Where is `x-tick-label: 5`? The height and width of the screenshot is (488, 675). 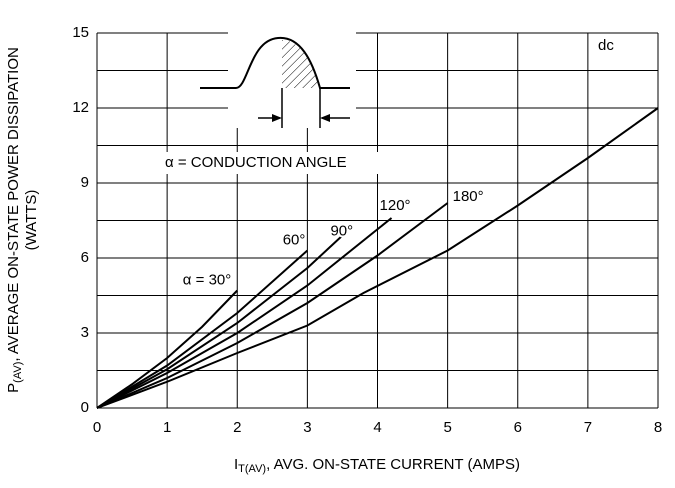
x-tick-label: 5 is located at coordinates (447, 427).